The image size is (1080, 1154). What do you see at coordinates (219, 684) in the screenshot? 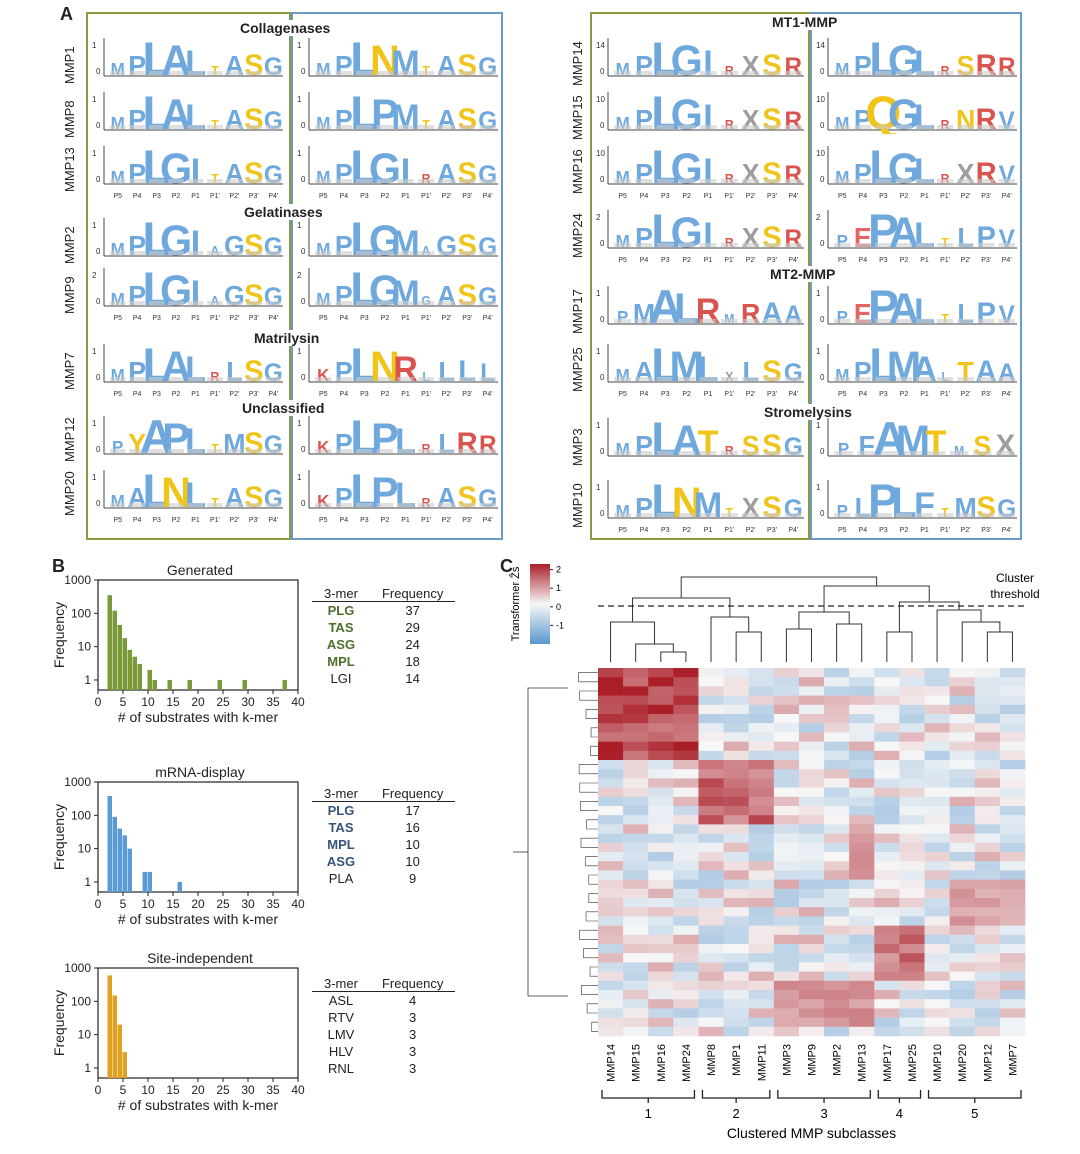
I see `hist-bar` at bounding box center [219, 684].